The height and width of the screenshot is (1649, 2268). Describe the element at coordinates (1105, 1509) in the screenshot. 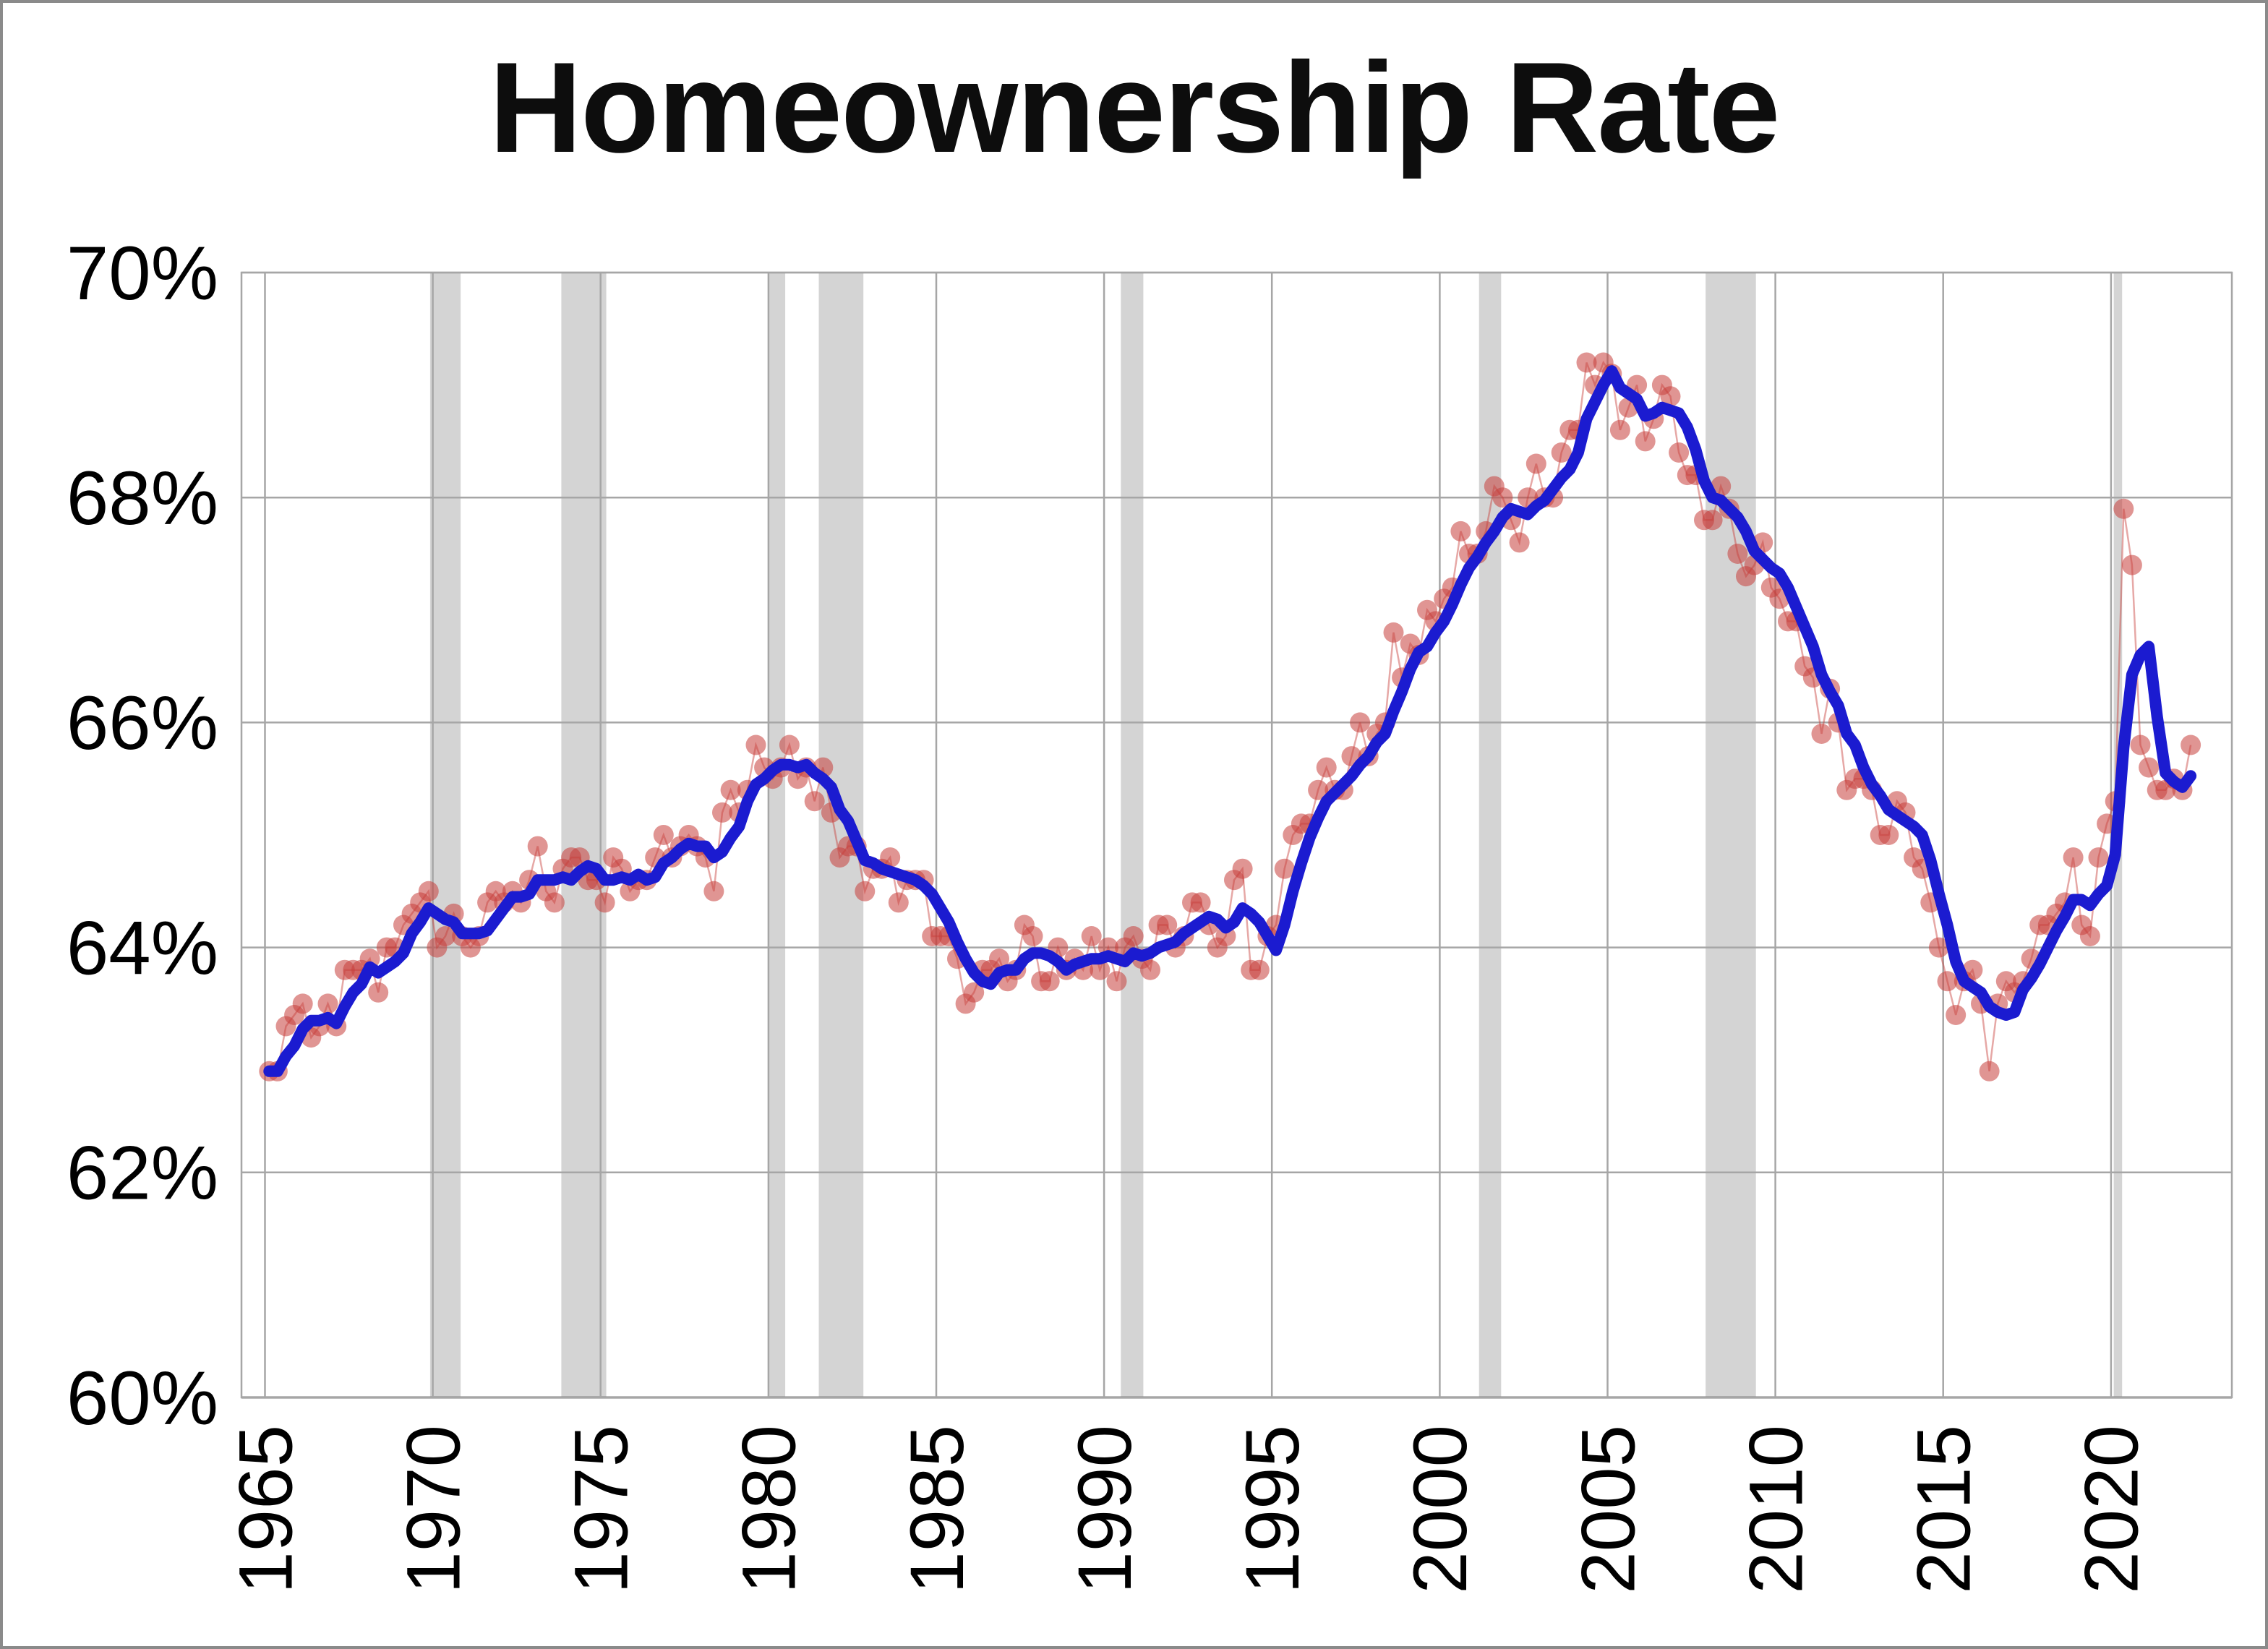

I see `x-axis-tick-label: 1990` at that location.